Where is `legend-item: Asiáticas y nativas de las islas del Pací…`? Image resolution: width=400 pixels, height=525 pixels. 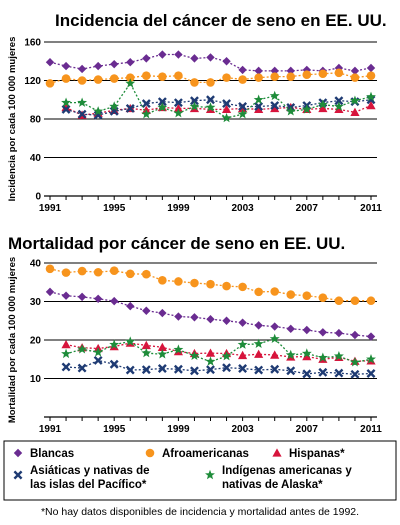
legend-item: Asiáticas y nativas de las islas del Pací… is located at coordinates (81, 478).